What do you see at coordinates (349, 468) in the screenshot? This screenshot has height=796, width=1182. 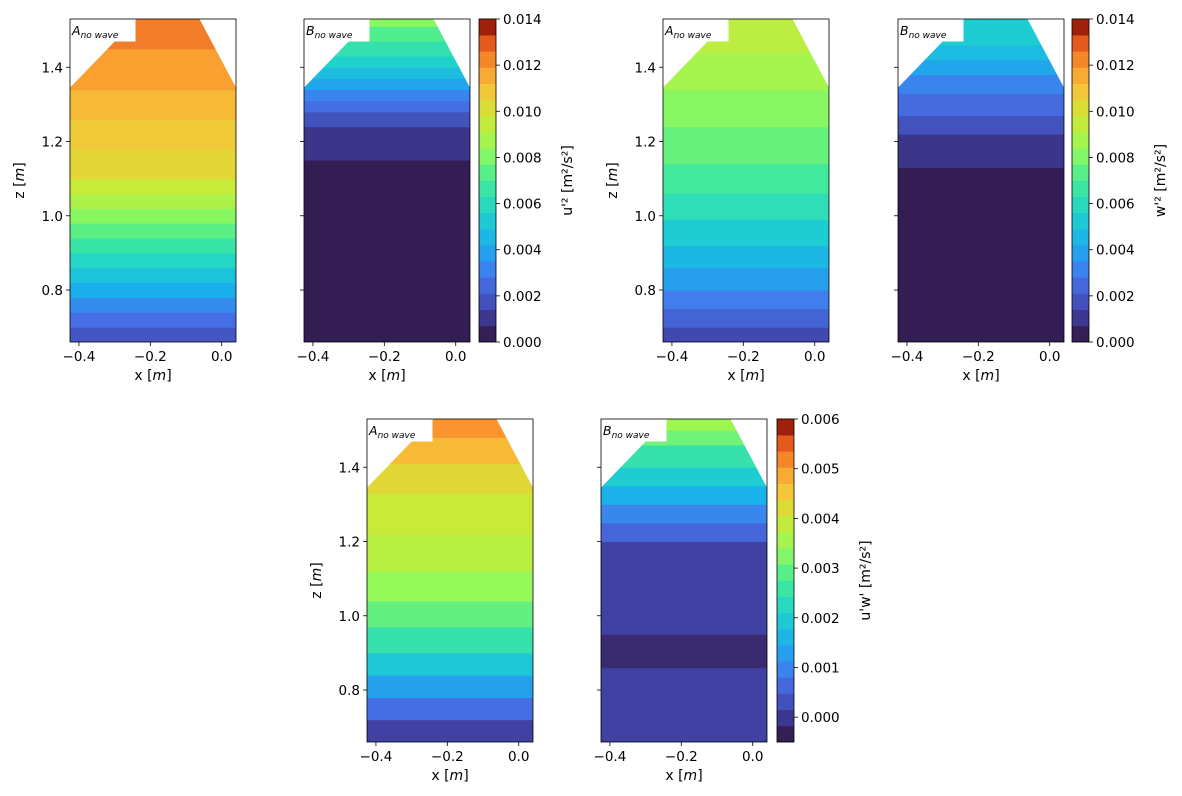 I see `y-tick-label: 1.4` at bounding box center [349, 468].